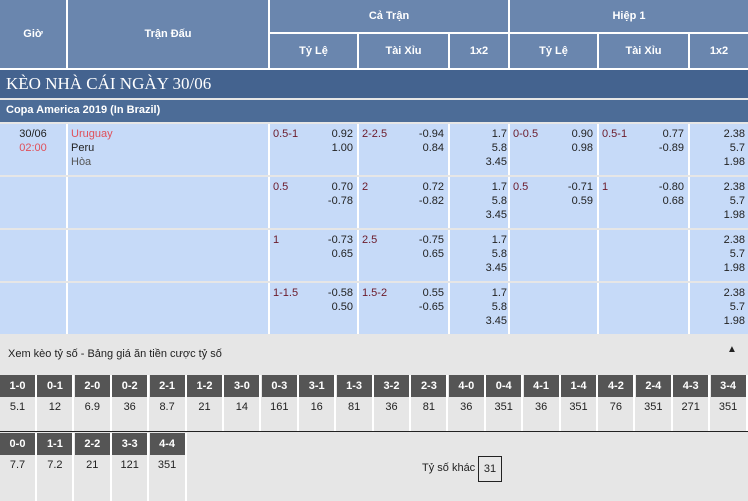 The image size is (748, 501). What do you see at coordinates (168, 403) in the screenshot?
I see `score-cell: 2-1 8.7` at bounding box center [168, 403].